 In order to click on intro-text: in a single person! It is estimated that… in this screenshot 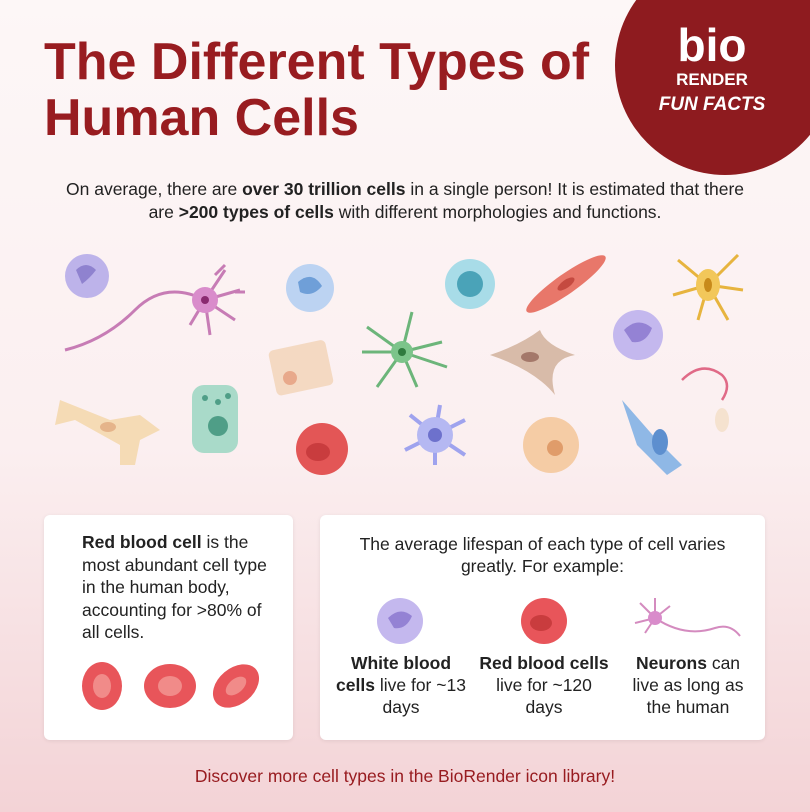, I will do `click(446, 200)`.